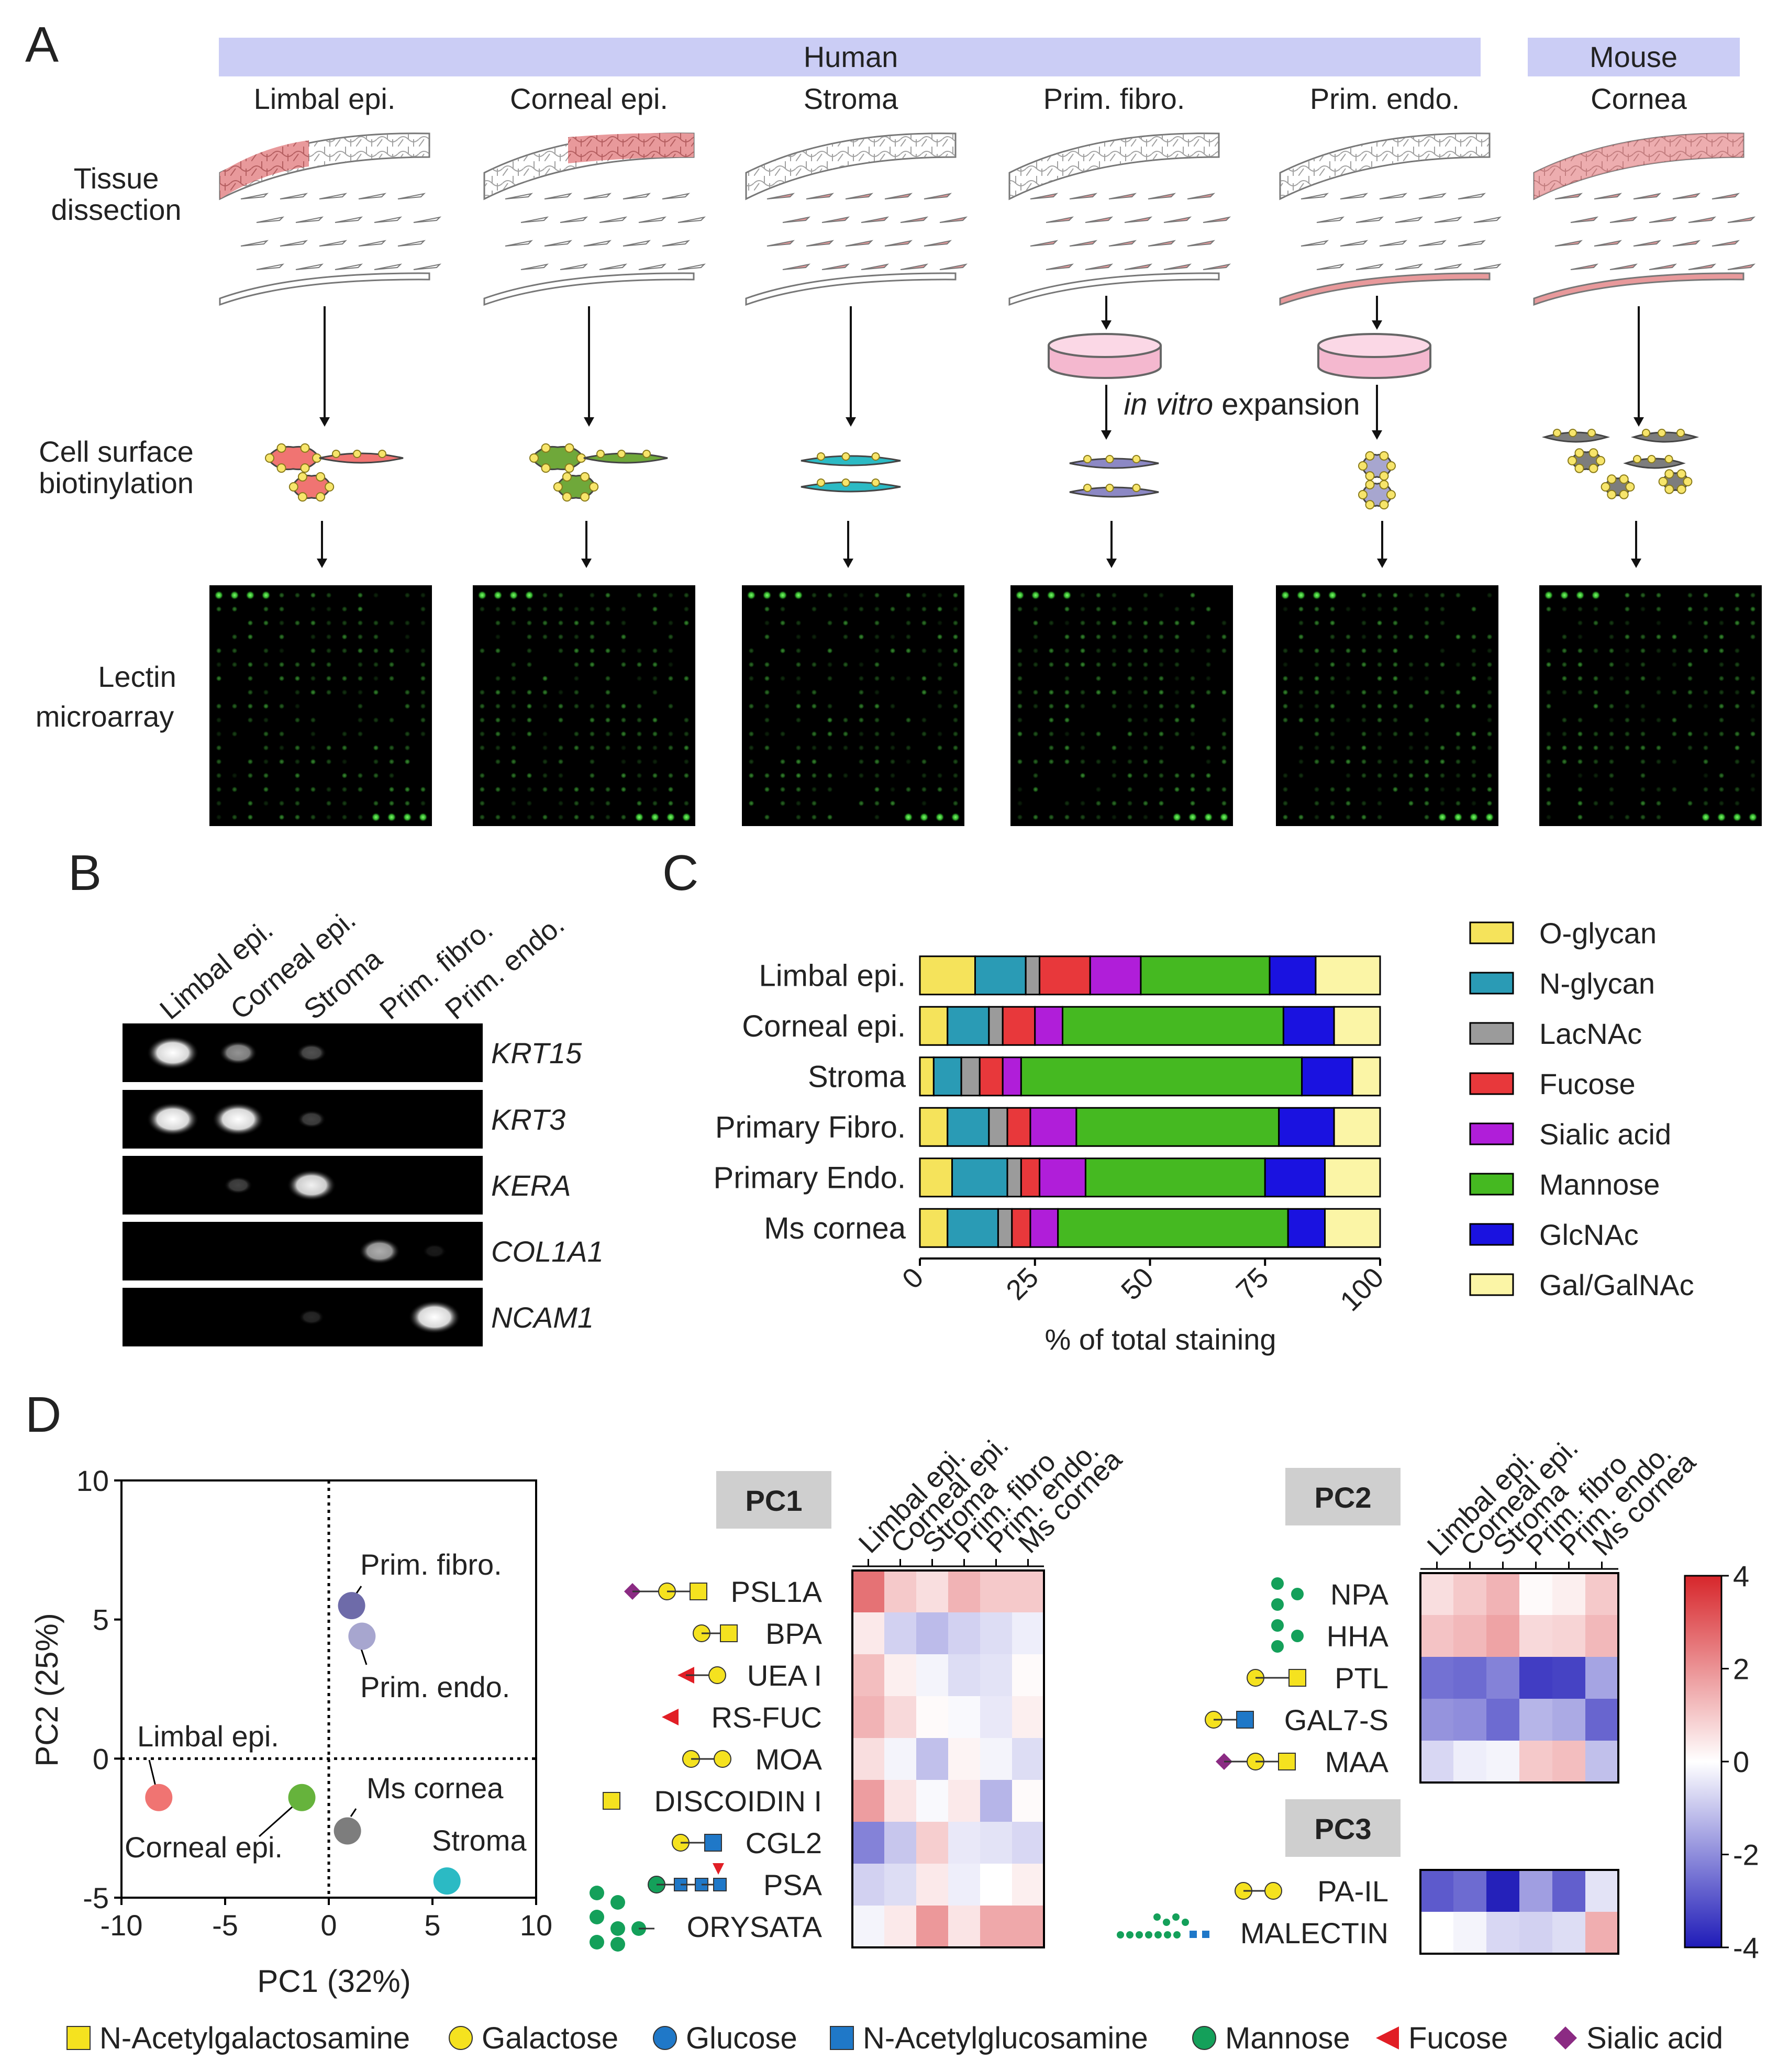  I want to click on legend-label: Fucose, so click(1587, 1084).